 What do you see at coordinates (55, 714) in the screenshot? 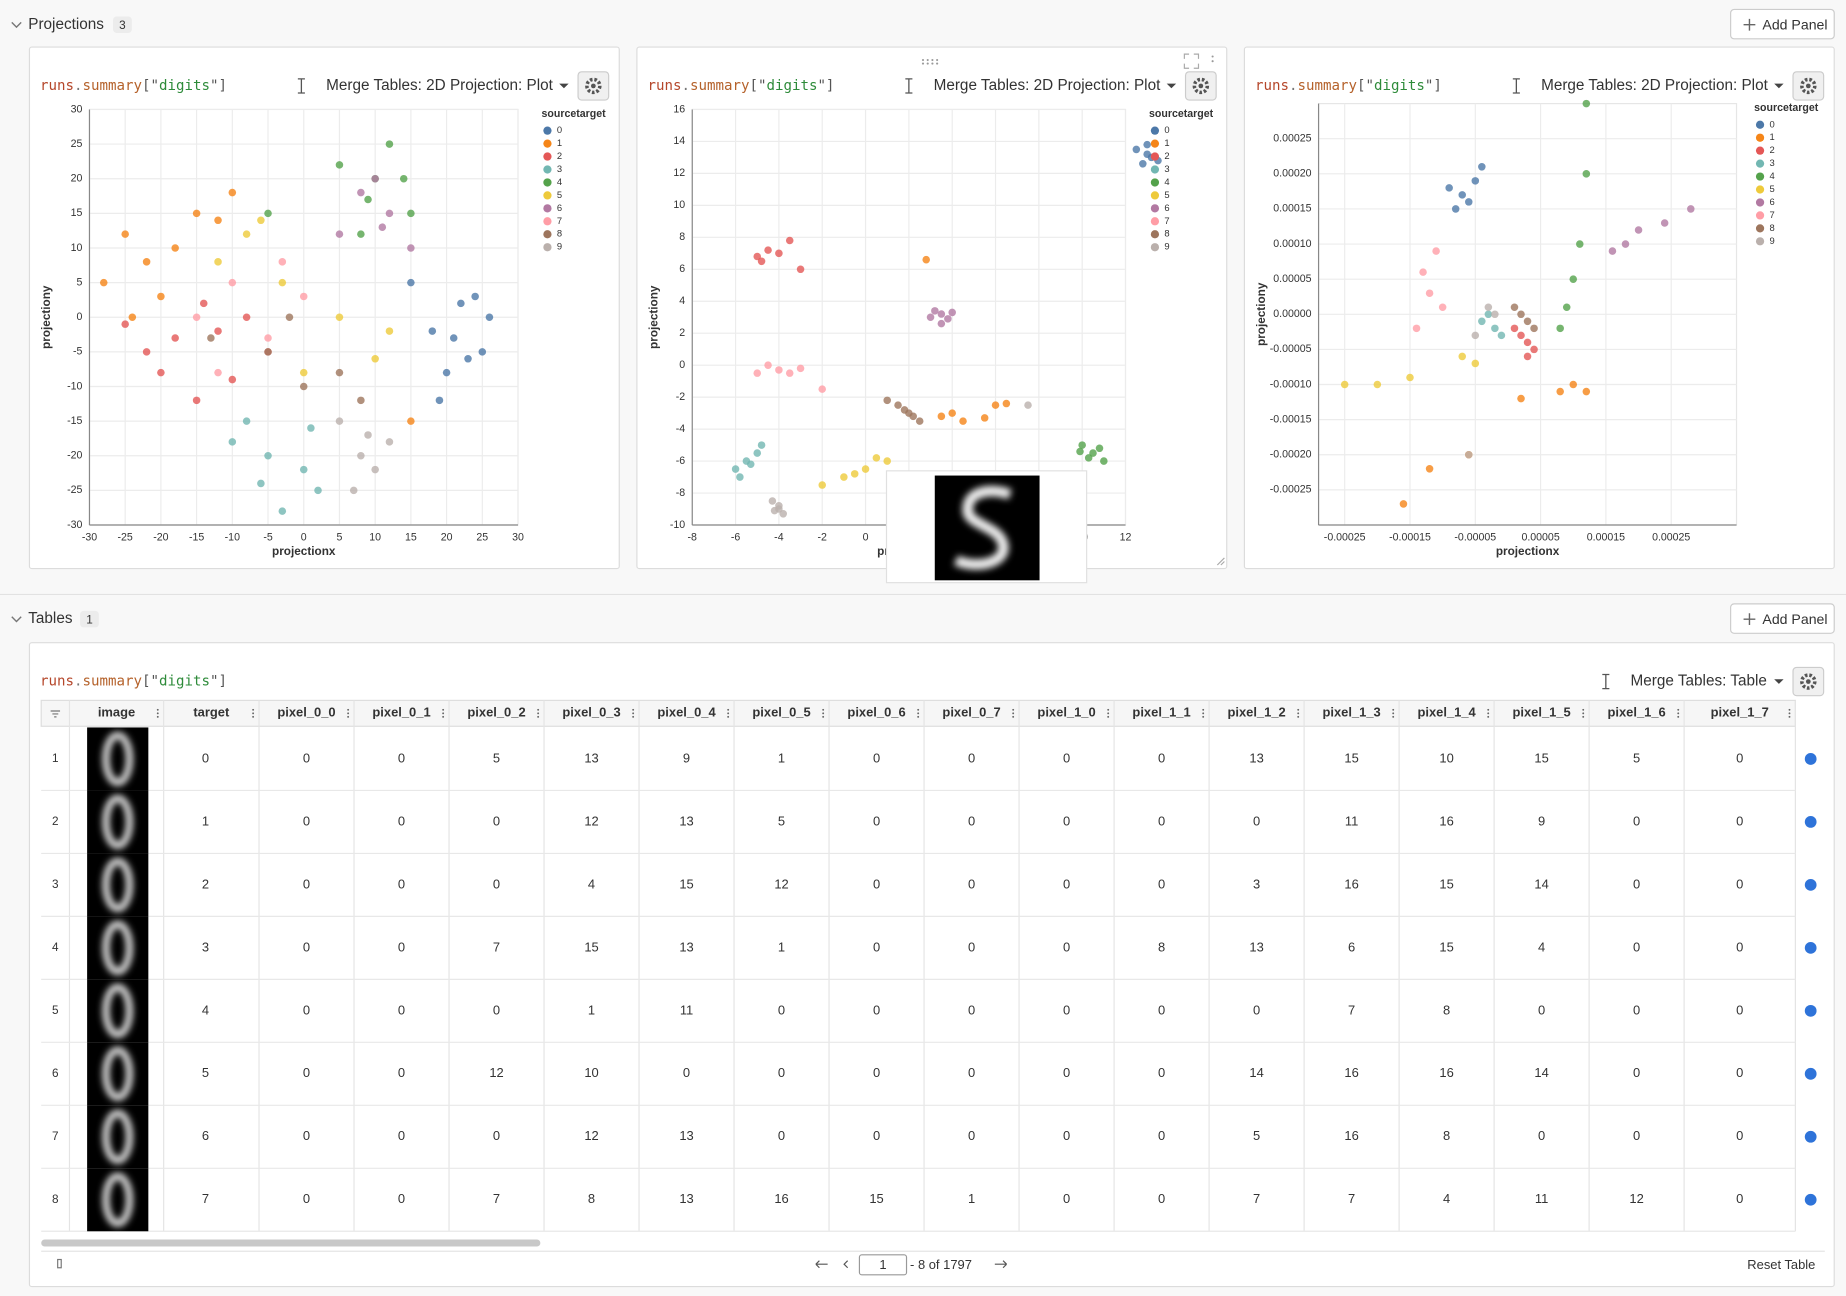
I see `filter-icon` at bounding box center [55, 714].